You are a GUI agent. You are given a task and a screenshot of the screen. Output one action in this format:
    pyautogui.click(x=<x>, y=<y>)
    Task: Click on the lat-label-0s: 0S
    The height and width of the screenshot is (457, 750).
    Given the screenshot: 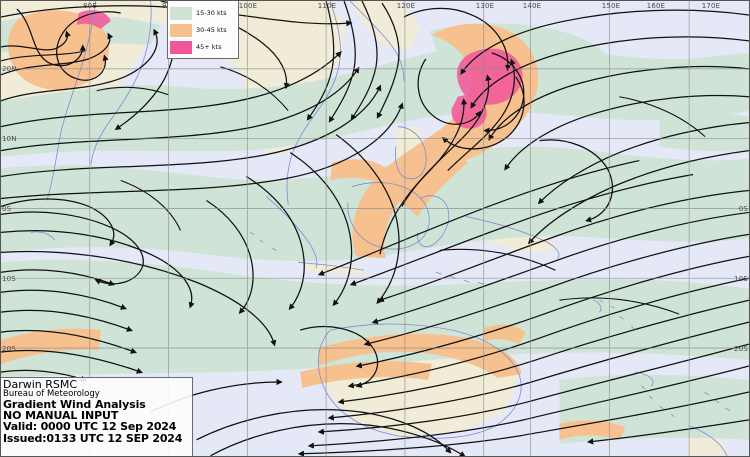 What is the action you would take?
    pyautogui.click(x=7, y=209)
    